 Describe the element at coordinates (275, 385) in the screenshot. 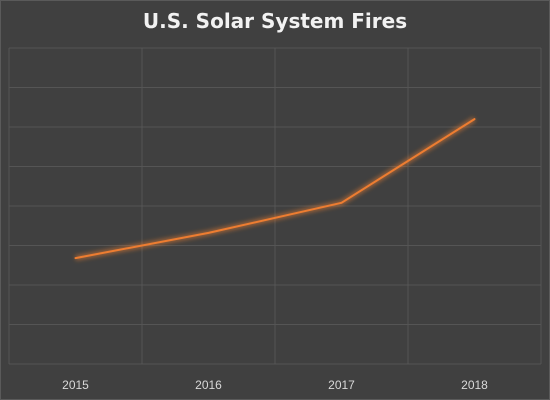

I see `x-axis-tick-labels: 2015 2016 2017 2018` at that location.